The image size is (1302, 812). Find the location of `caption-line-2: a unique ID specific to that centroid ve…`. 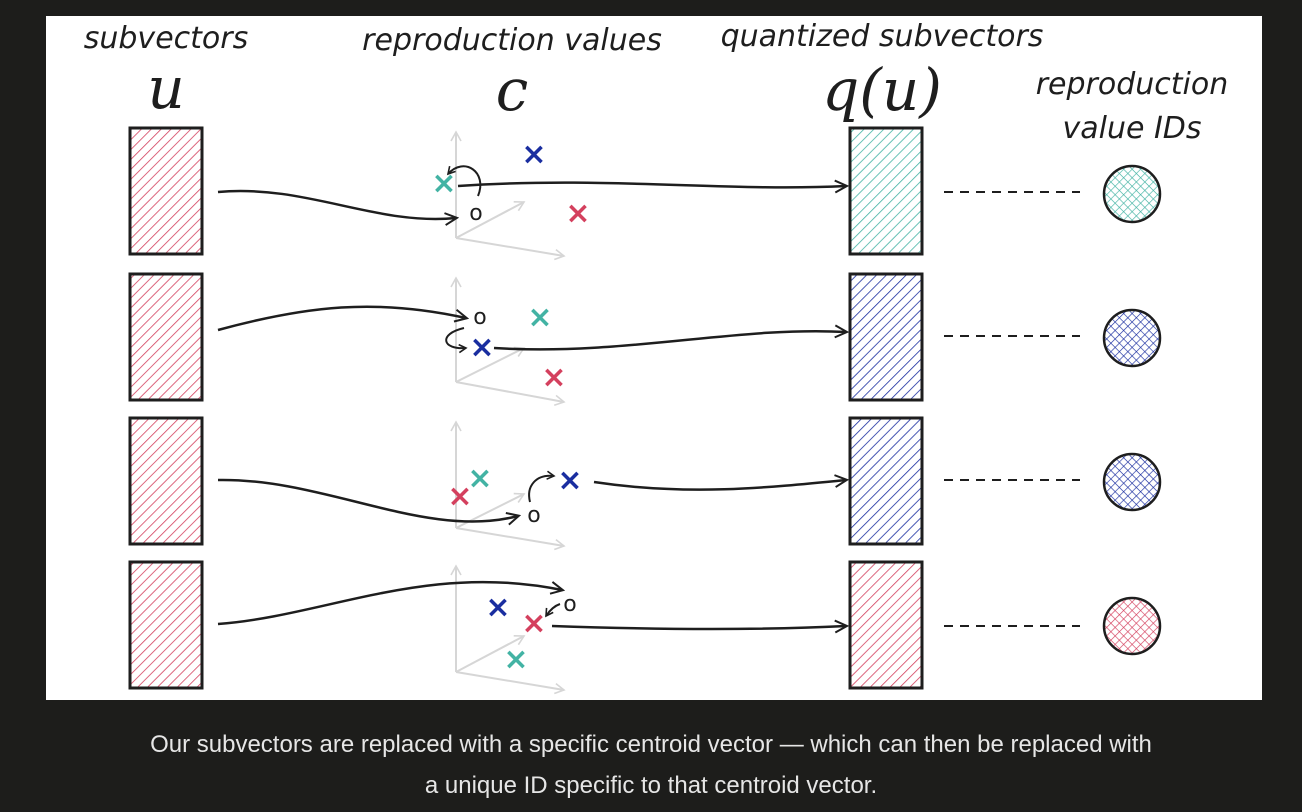

caption-line-2: a unique ID specific to that centroid ve… is located at coordinates (651, 785).